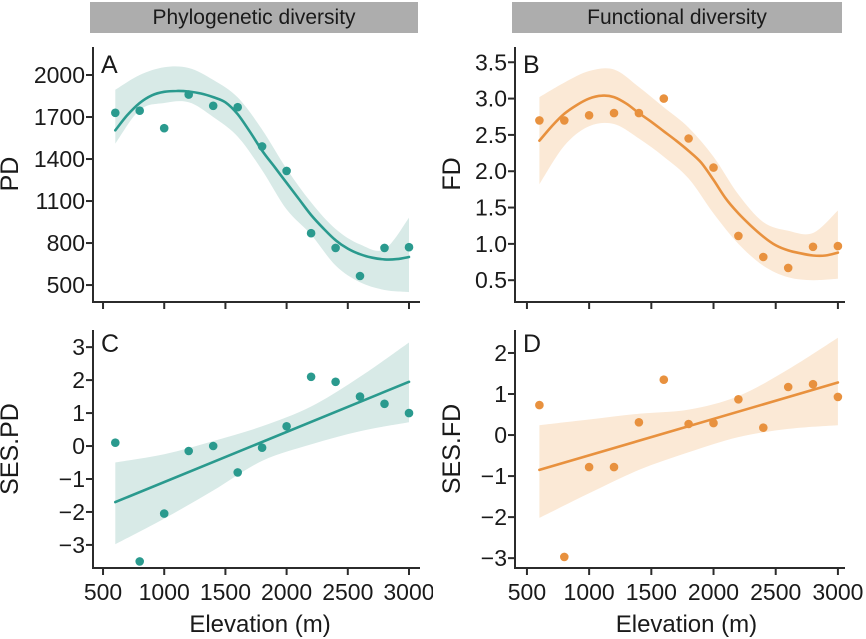 Image resolution: width=866 pixels, height=639 pixels. I want to click on y-tick-label: 800, so click(66, 243).